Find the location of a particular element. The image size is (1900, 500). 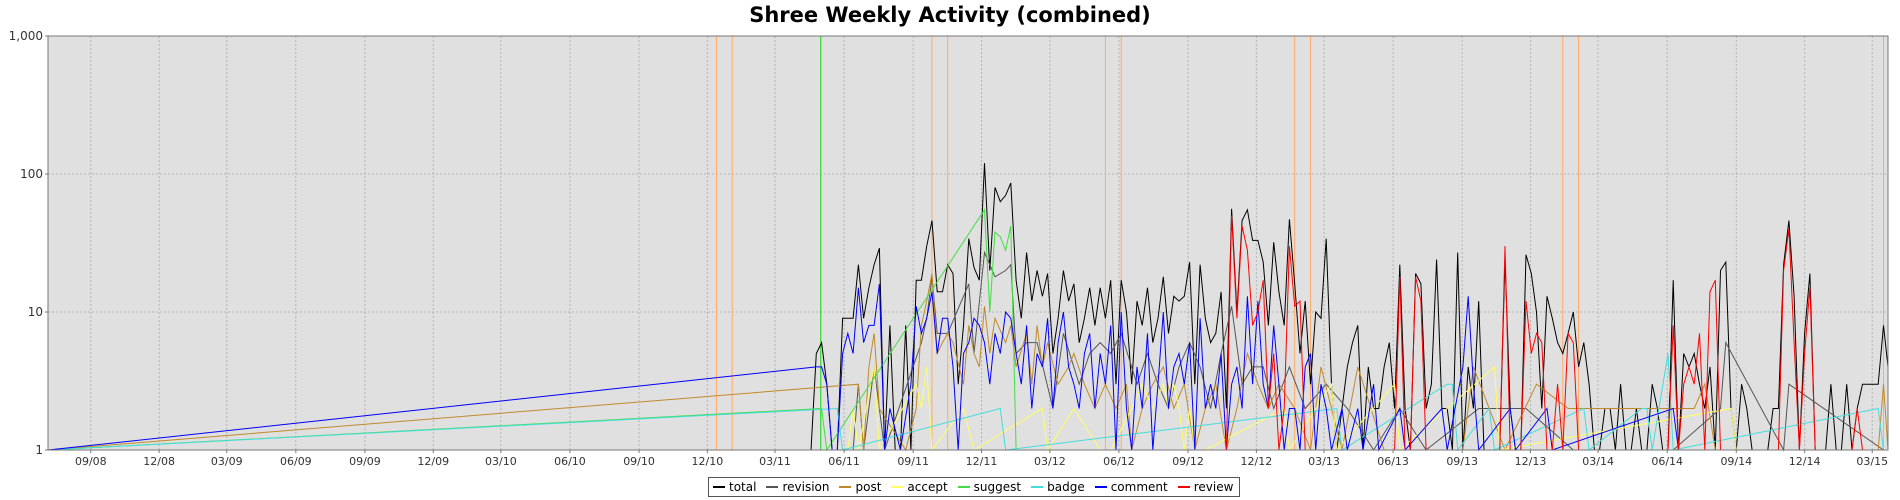

x-tick-label: 03/15 is located at coordinates (1872, 461).